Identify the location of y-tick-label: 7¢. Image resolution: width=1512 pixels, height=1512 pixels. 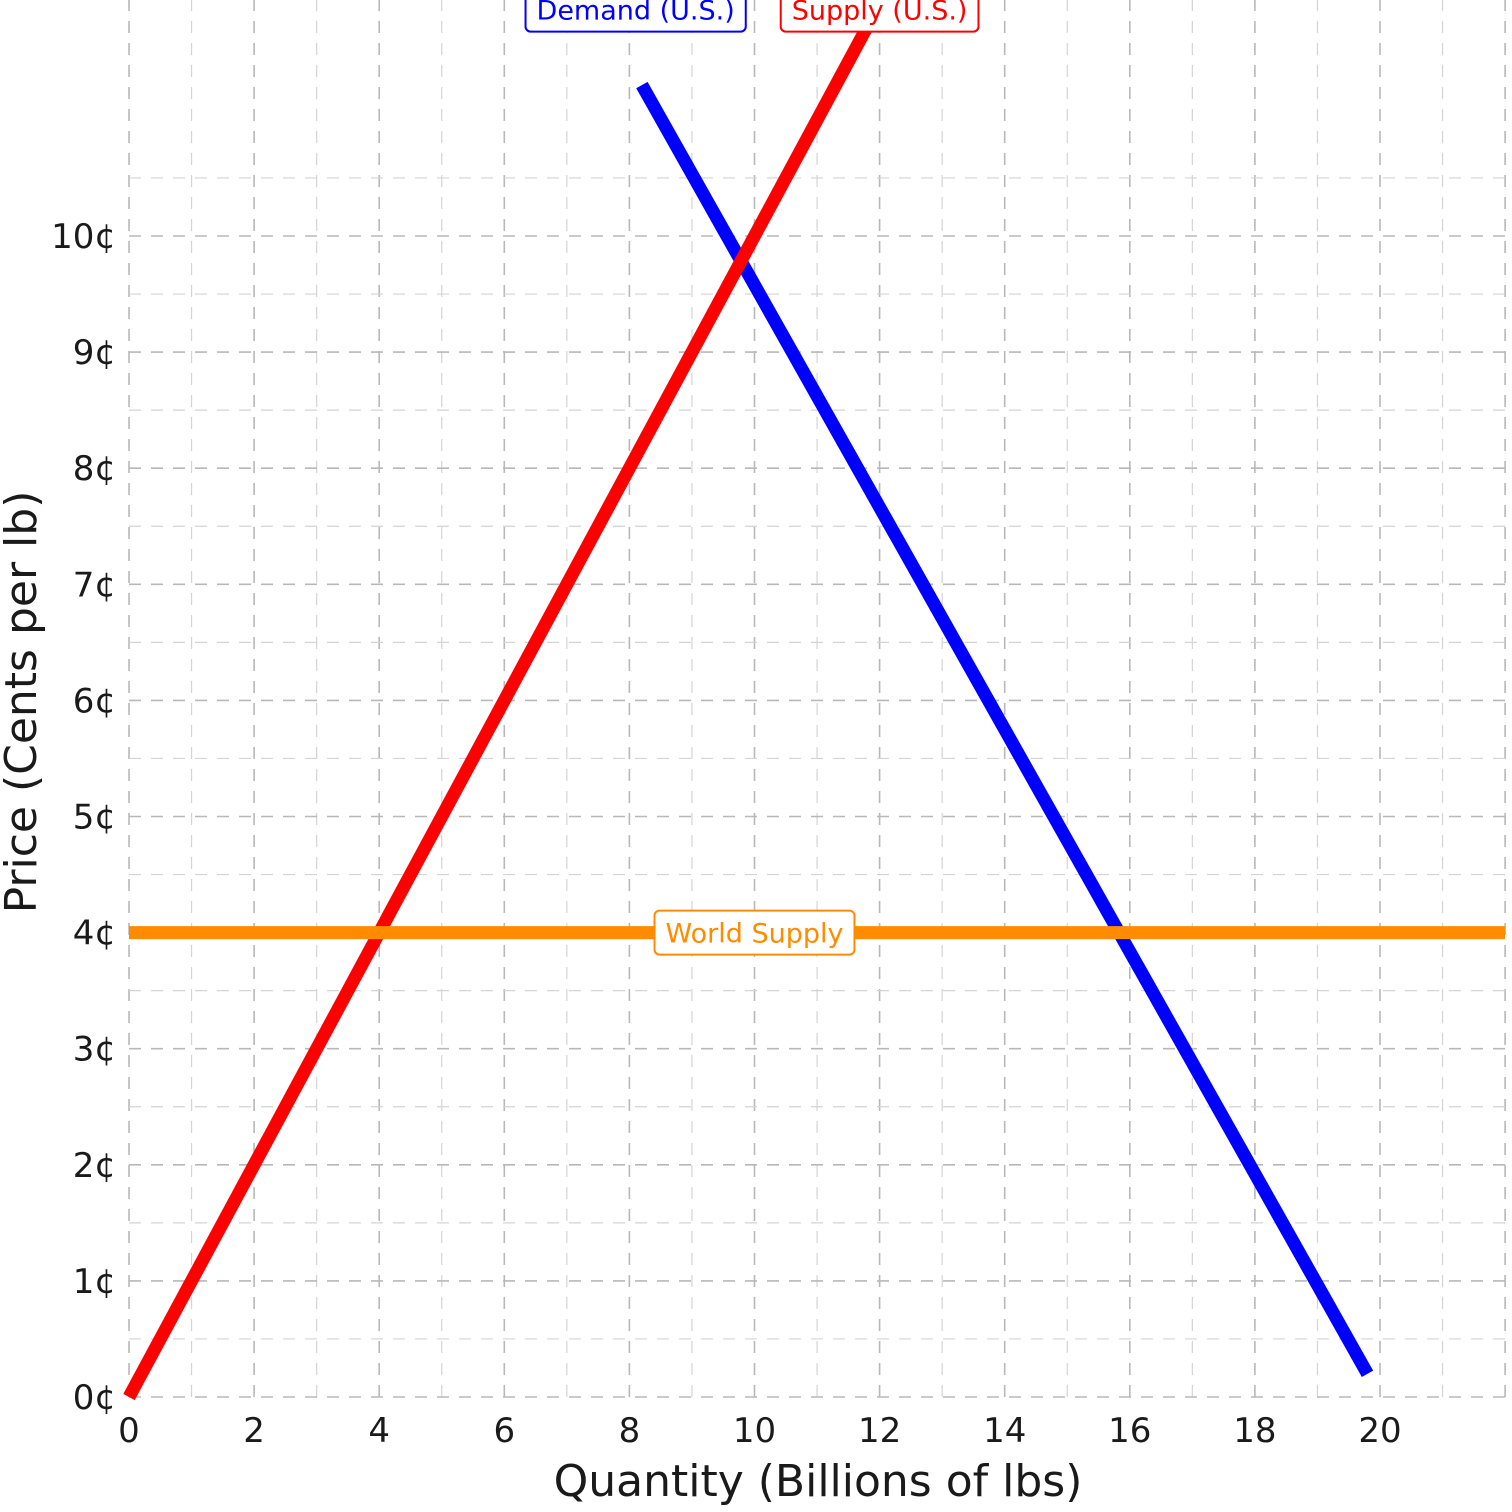
(94, 585).